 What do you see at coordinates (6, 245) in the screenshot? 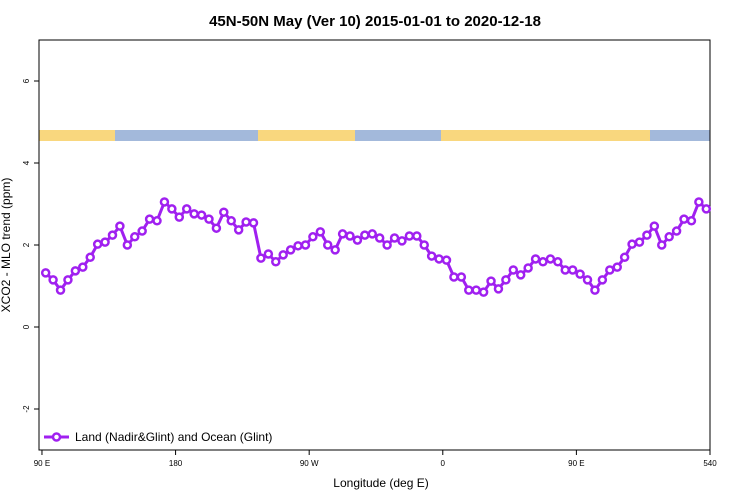
I see `y-axis-label: XCO2 - MLO trend (ppm)` at bounding box center [6, 245].